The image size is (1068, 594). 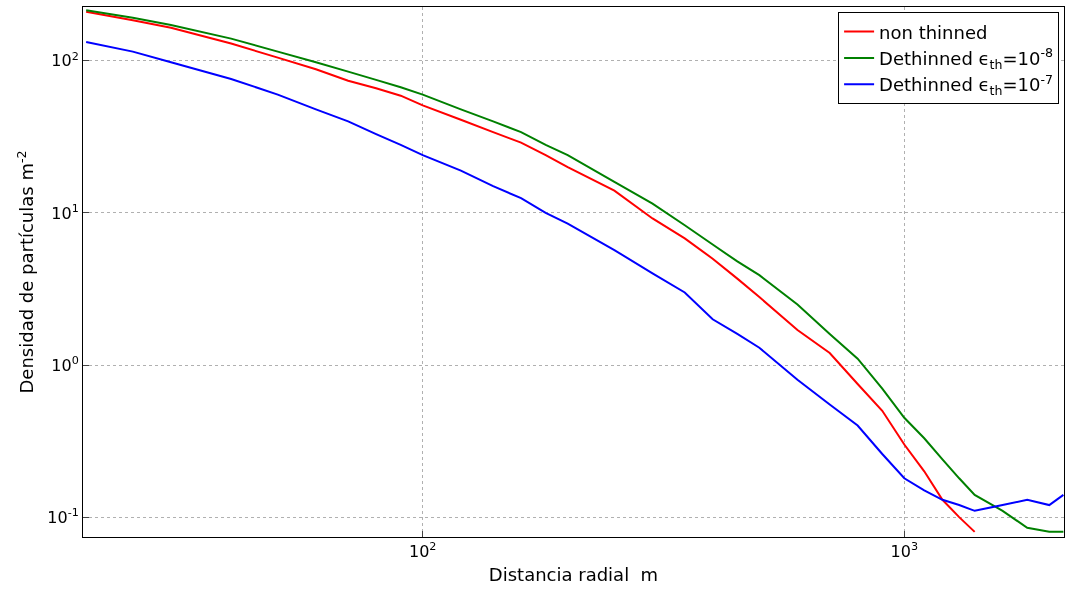 I want to click on x-axis-title: Distancia radial m, so click(x=573, y=575).